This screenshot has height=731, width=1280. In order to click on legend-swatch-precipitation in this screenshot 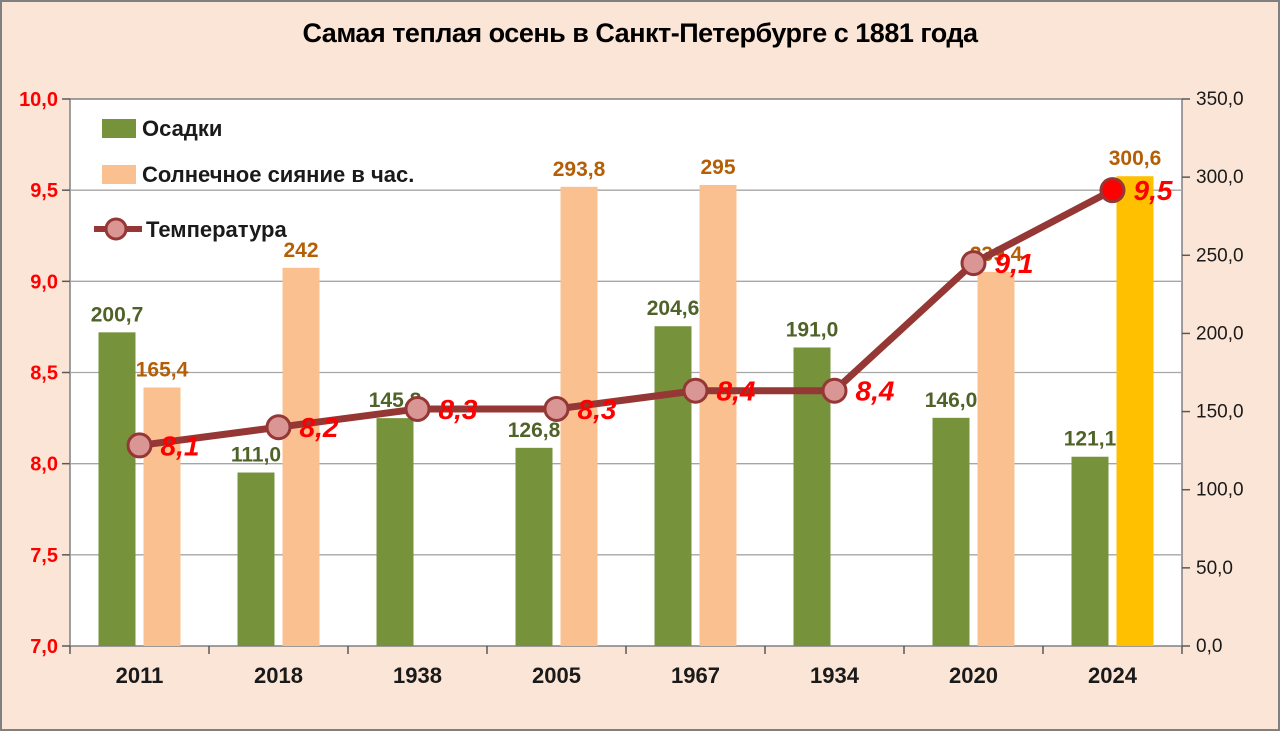, I will do `click(119, 128)`.